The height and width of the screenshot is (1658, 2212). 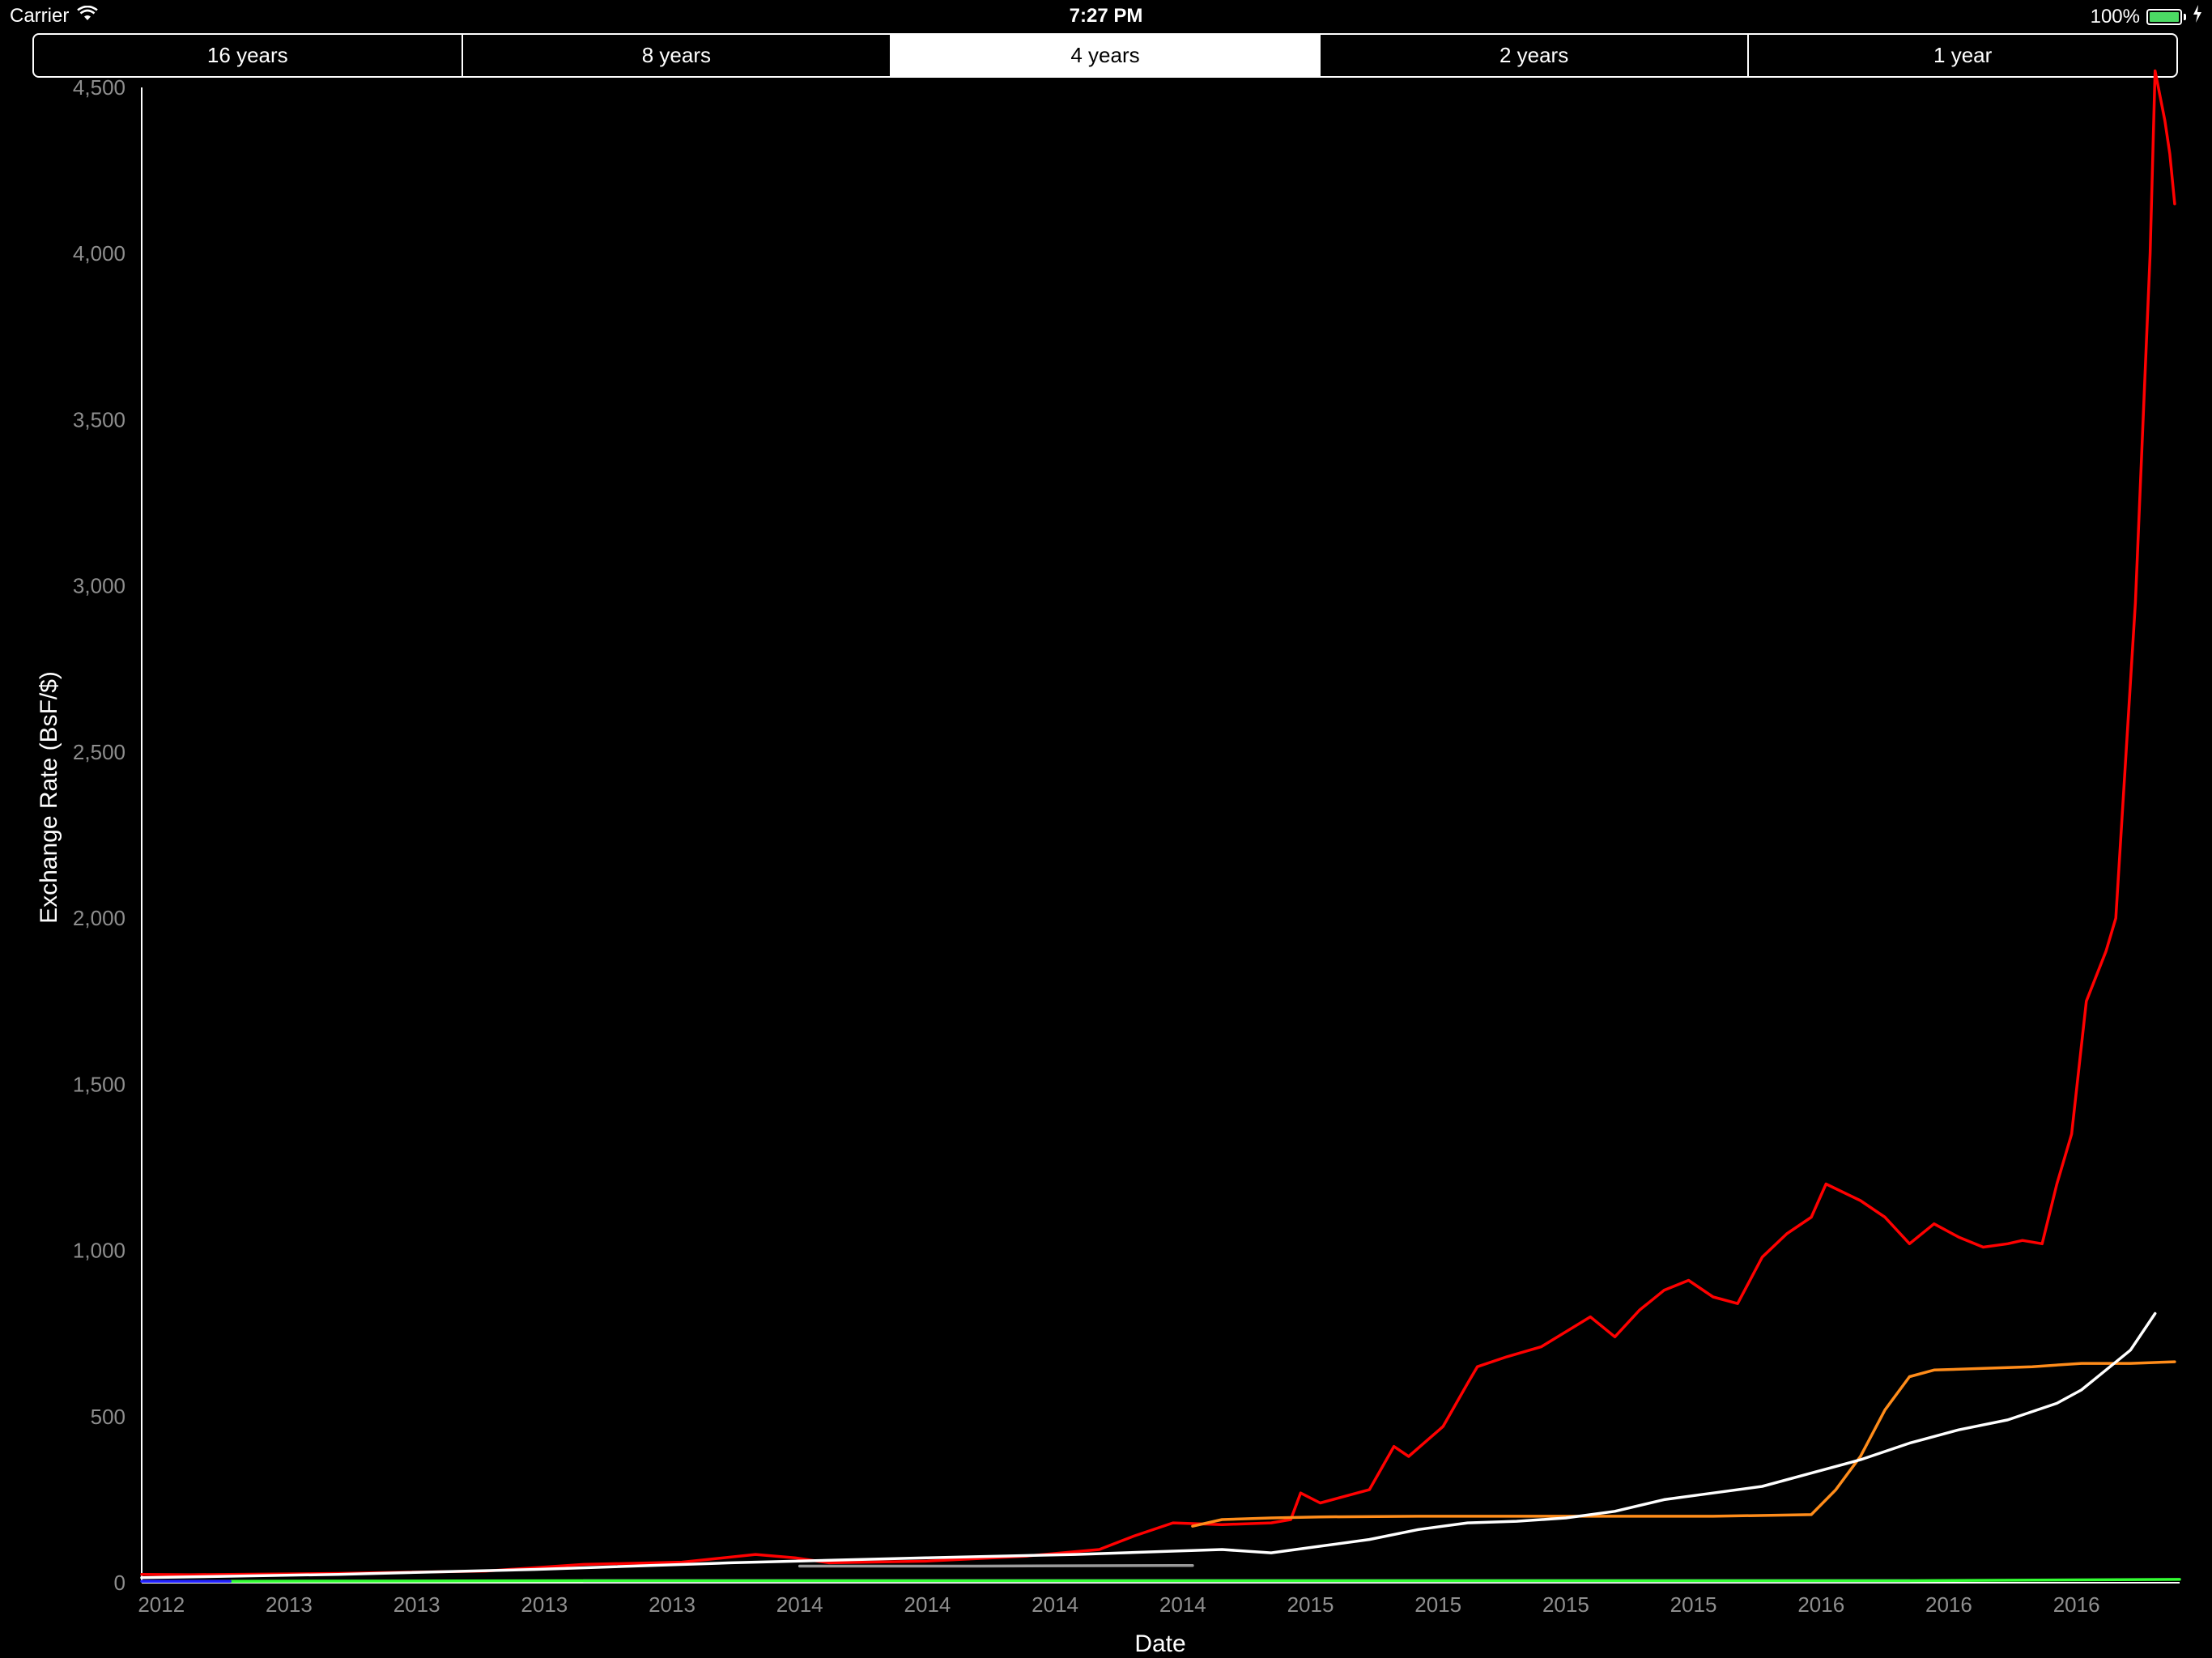 I want to click on tab-label: 1 year, so click(x=1963, y=55).